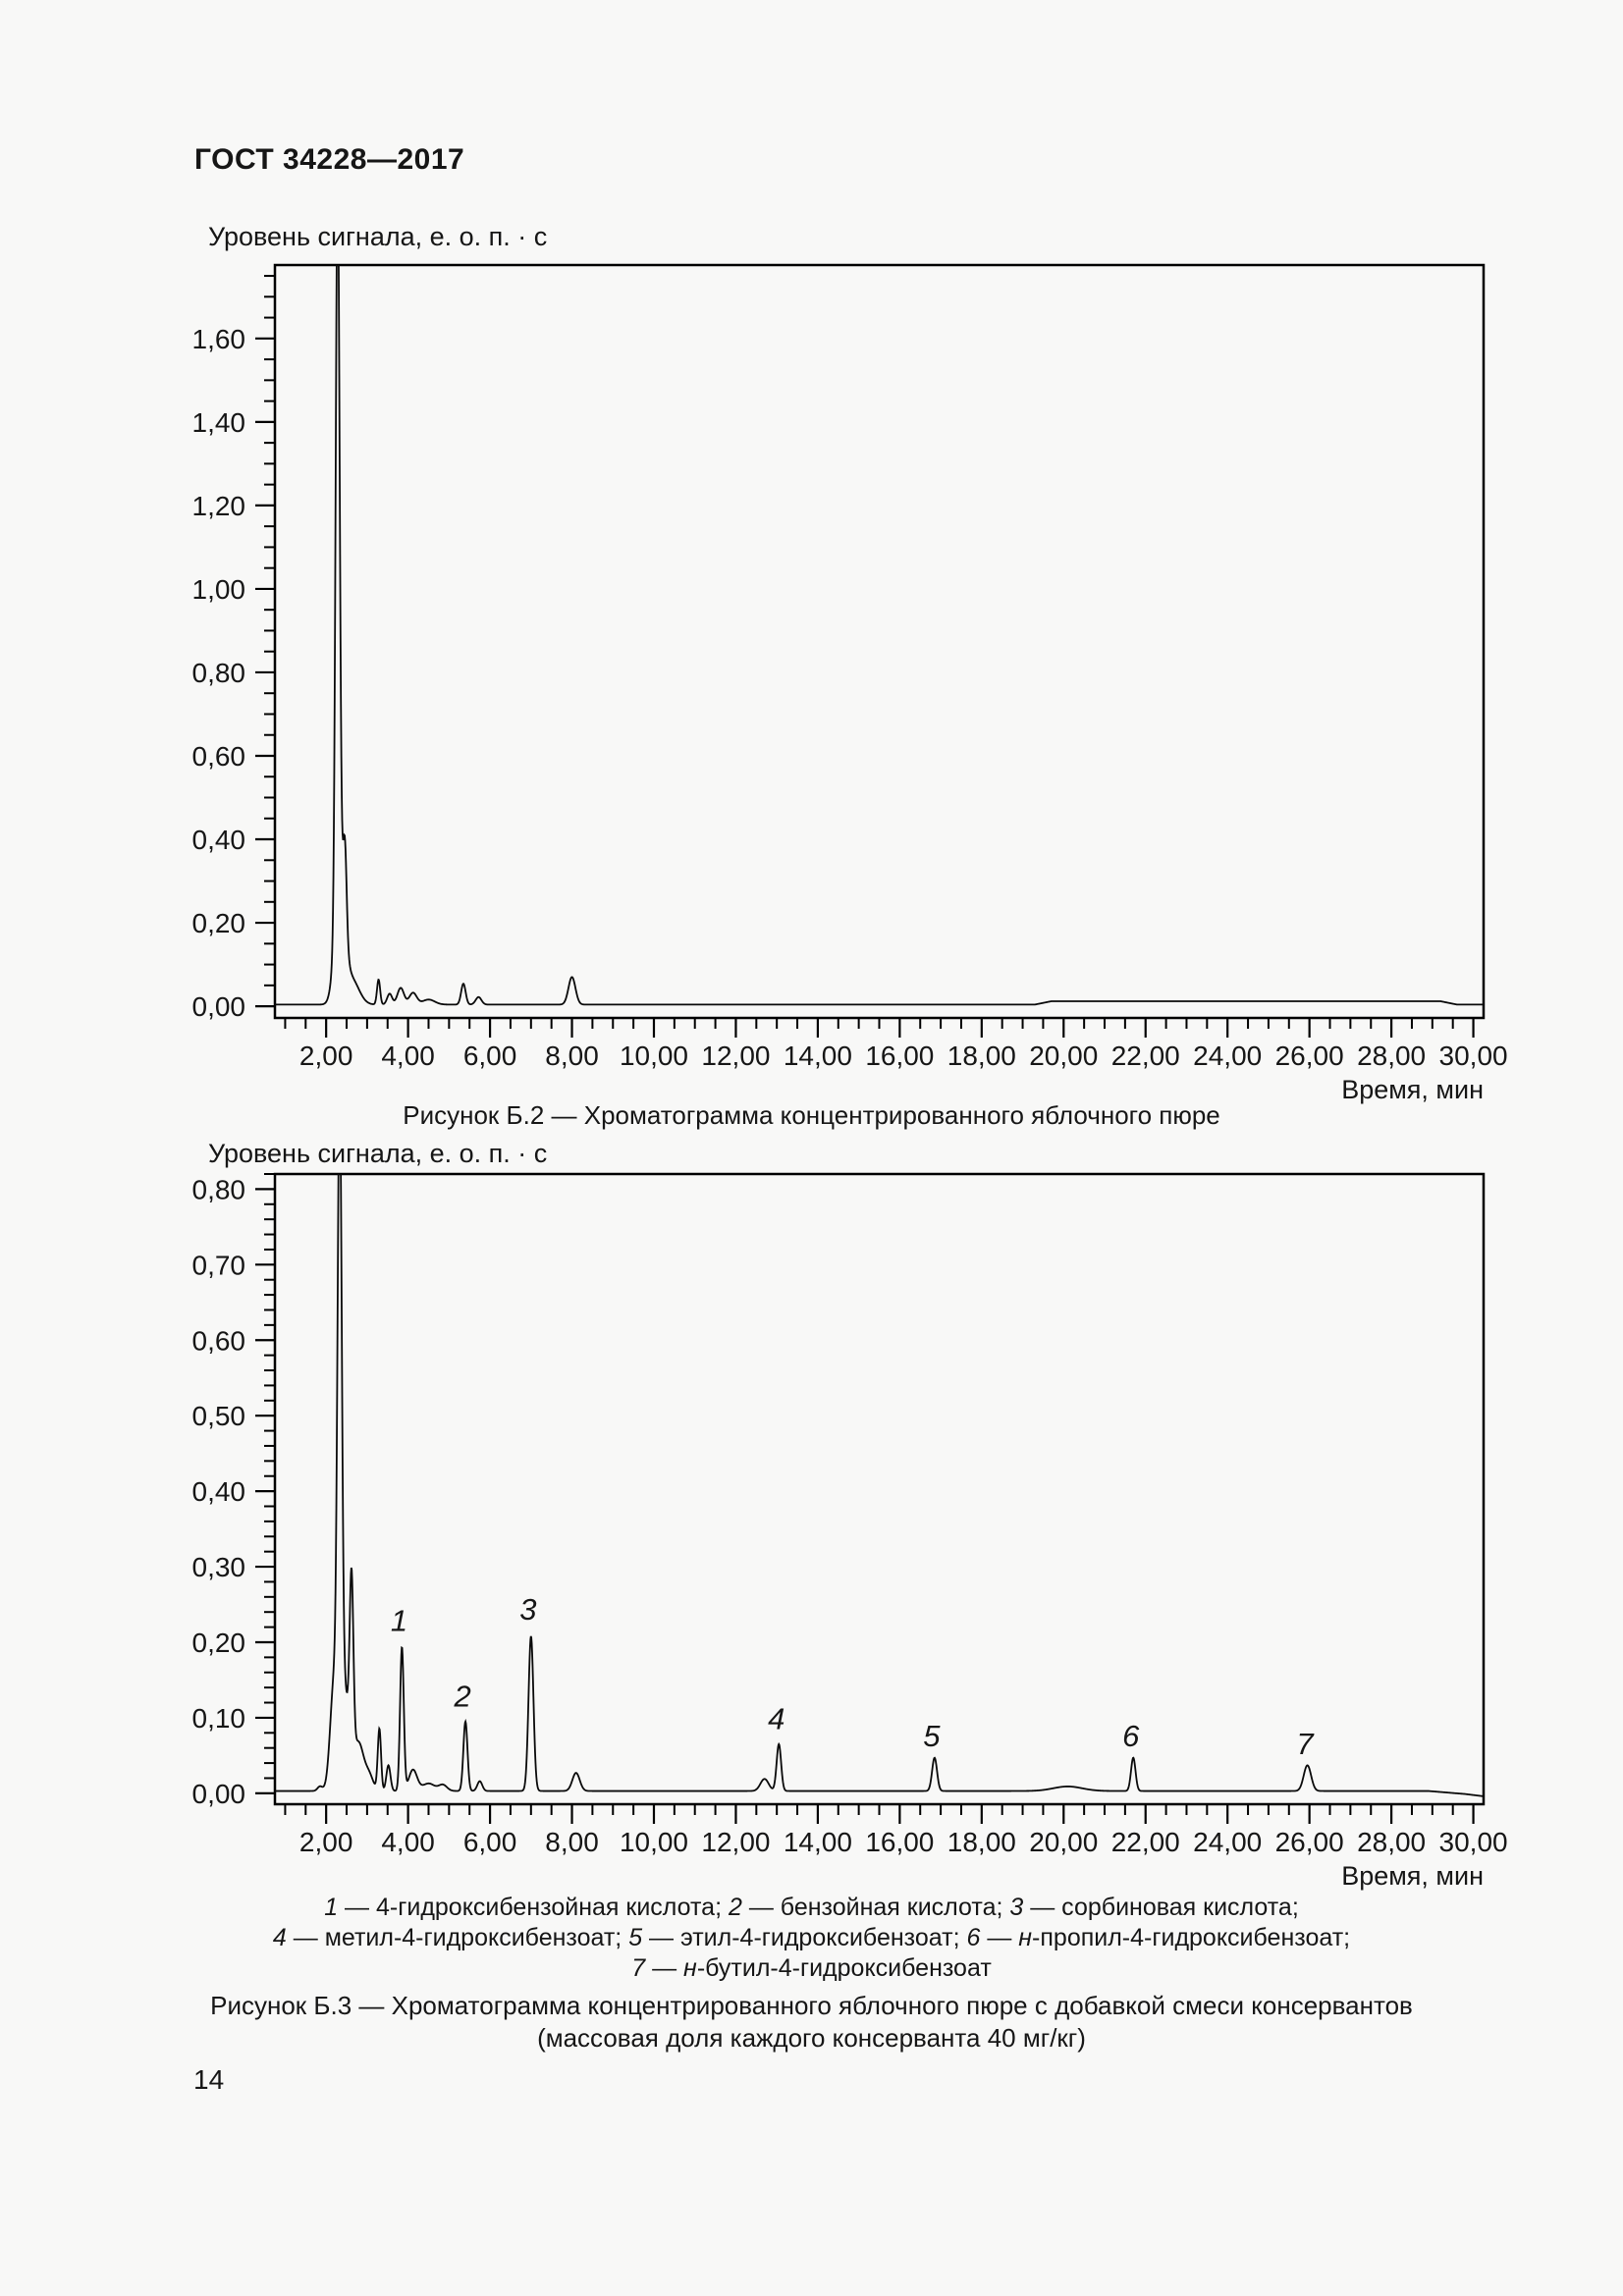  I want to click on peak-label-2: 2, so click(461, 1696).